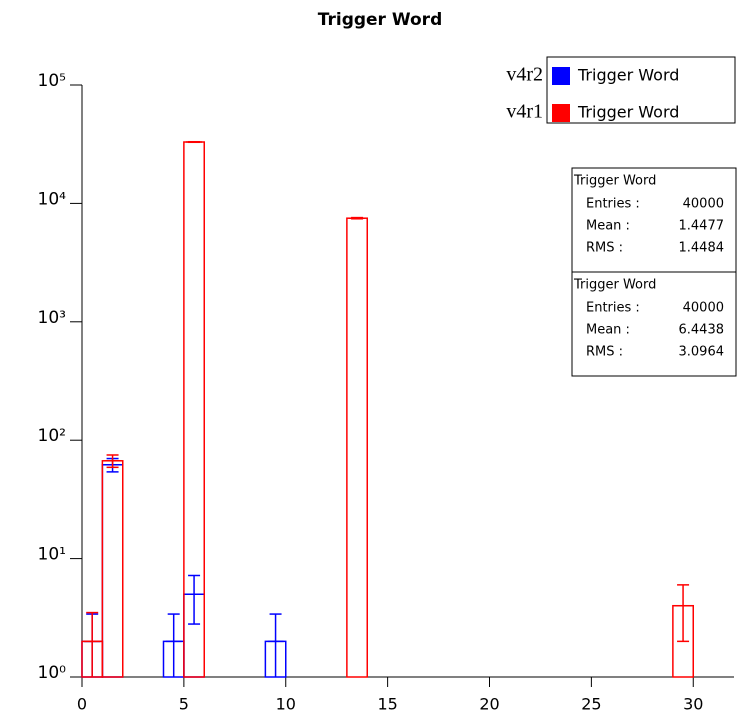 This screenshot has height=720, width=742. Describe the element at coordinates (524, 75) in the screenshot. I see `series-label: v4r2` at that location.